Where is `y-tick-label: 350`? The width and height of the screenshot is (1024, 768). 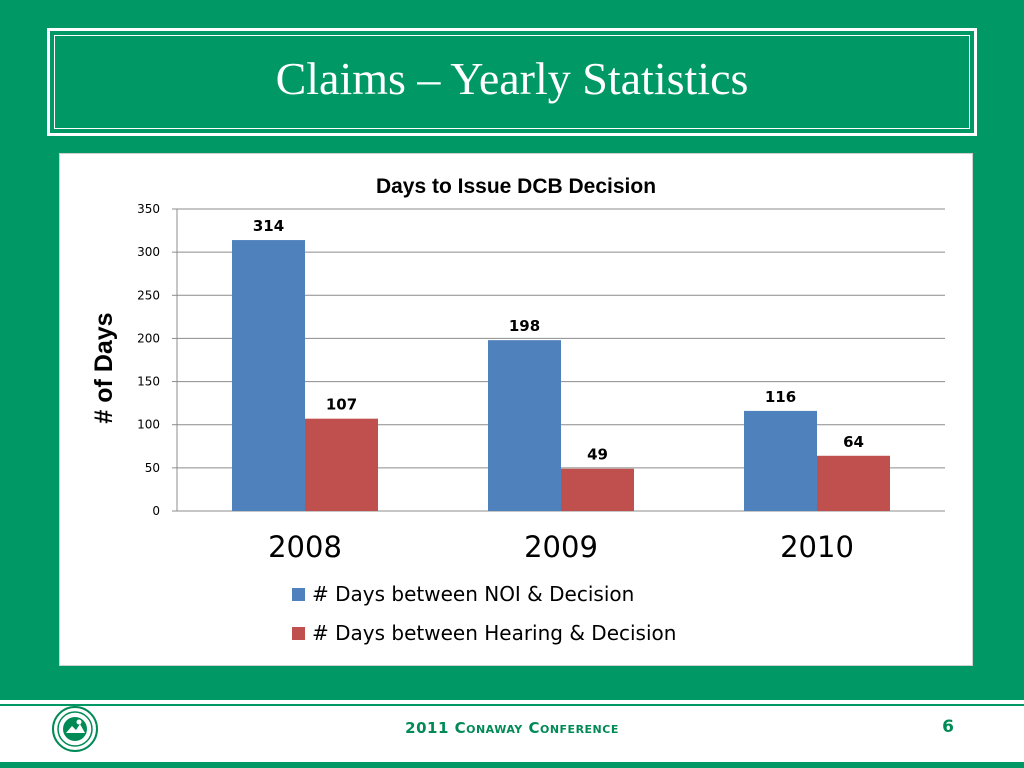 y-tick-label: 350 is located at coordinates (148, 209).